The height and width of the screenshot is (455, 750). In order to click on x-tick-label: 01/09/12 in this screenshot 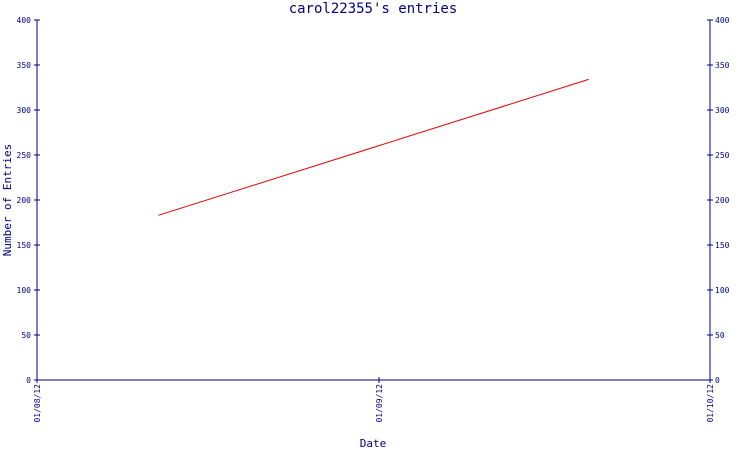, I will do `click(379, 403)`.